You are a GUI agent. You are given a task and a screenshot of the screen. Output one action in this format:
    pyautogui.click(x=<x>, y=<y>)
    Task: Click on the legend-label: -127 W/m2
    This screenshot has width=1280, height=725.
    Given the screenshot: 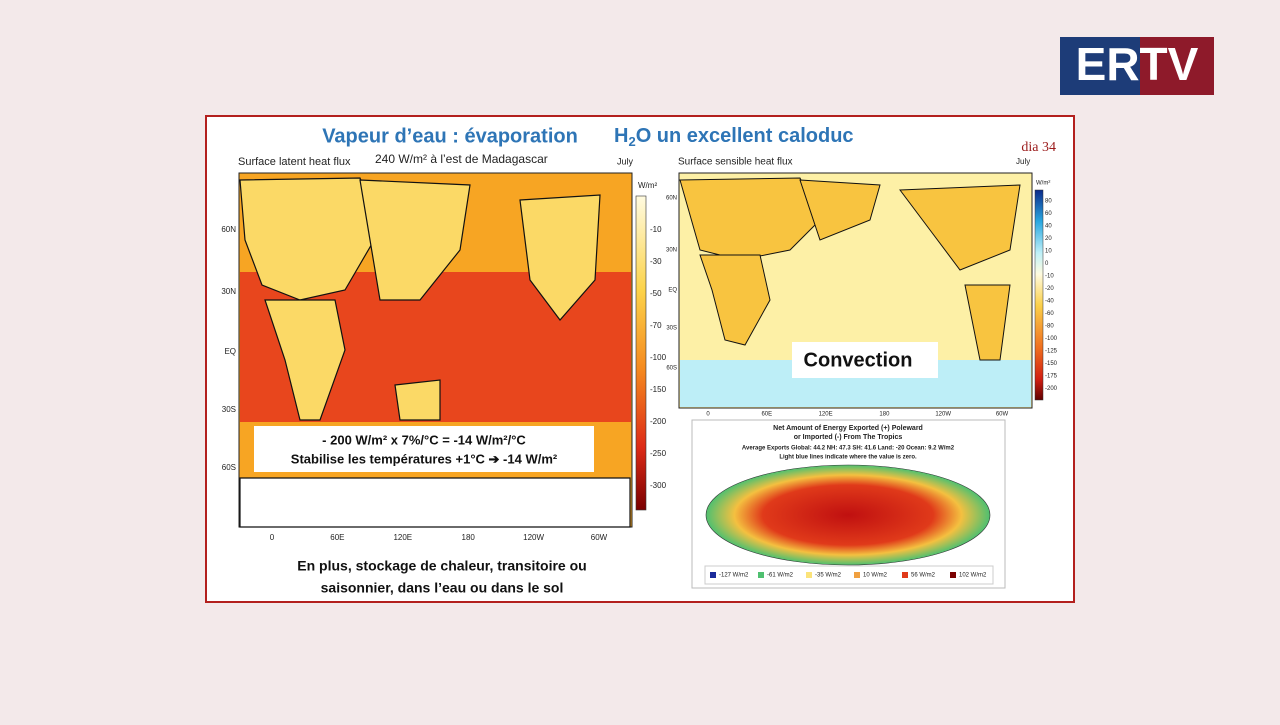 What is the action you would take?
    pyautogui.click(x=734, y=576)
    